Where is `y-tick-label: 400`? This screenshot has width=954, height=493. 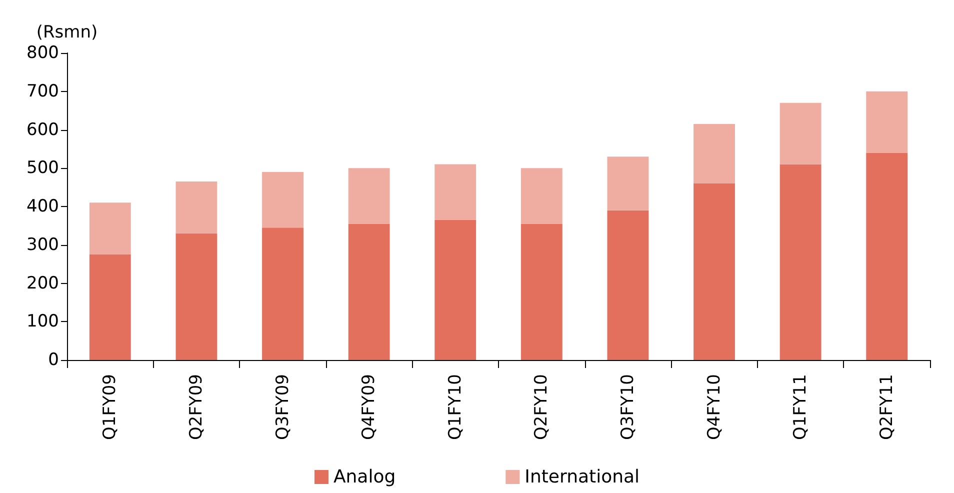 y-tick-label: 400 is located at coordinates (42, 206).